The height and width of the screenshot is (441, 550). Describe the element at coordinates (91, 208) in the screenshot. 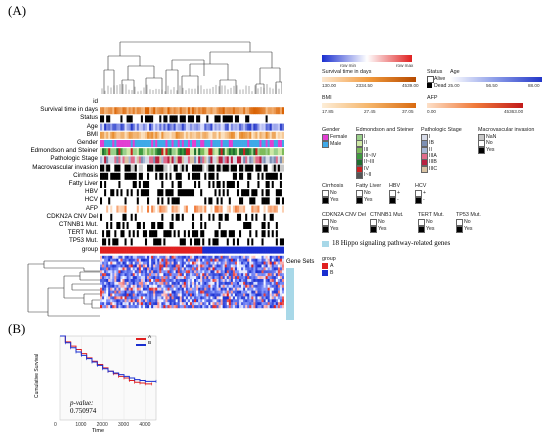

I see `track-label-13: AFP` at that location.